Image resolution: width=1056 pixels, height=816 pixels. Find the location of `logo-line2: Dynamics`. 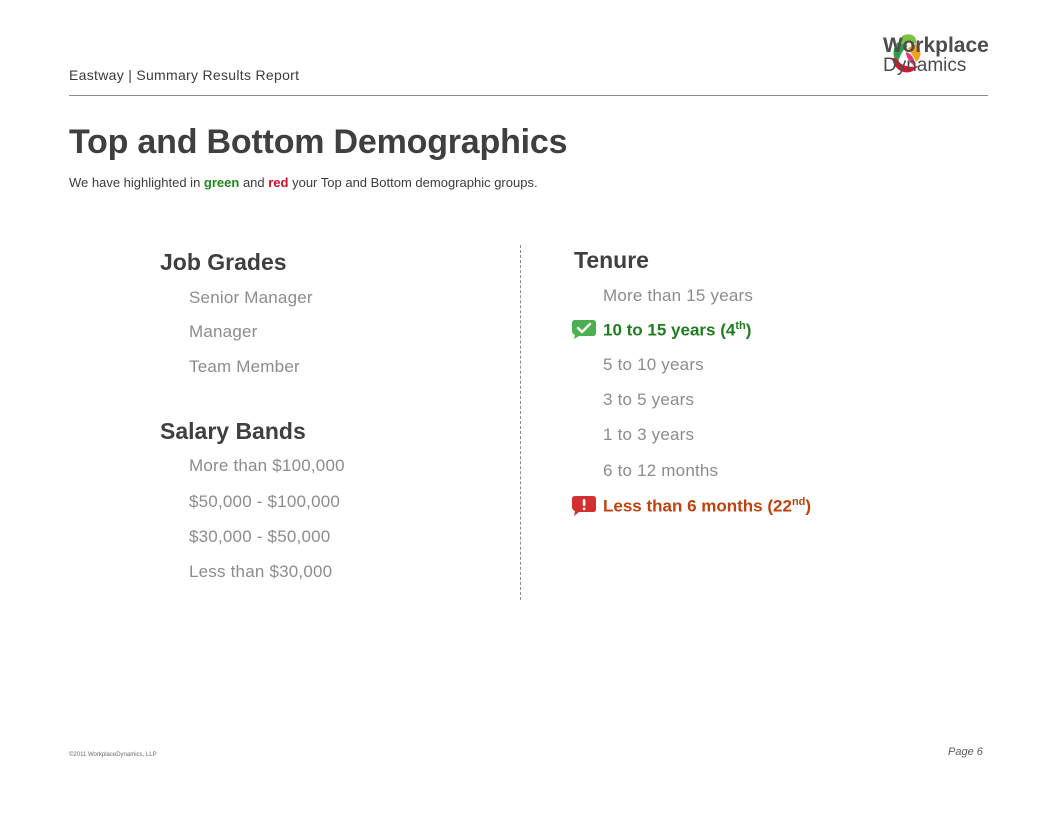

logo-line2: Dynamics is located at coordinates (925, 65).